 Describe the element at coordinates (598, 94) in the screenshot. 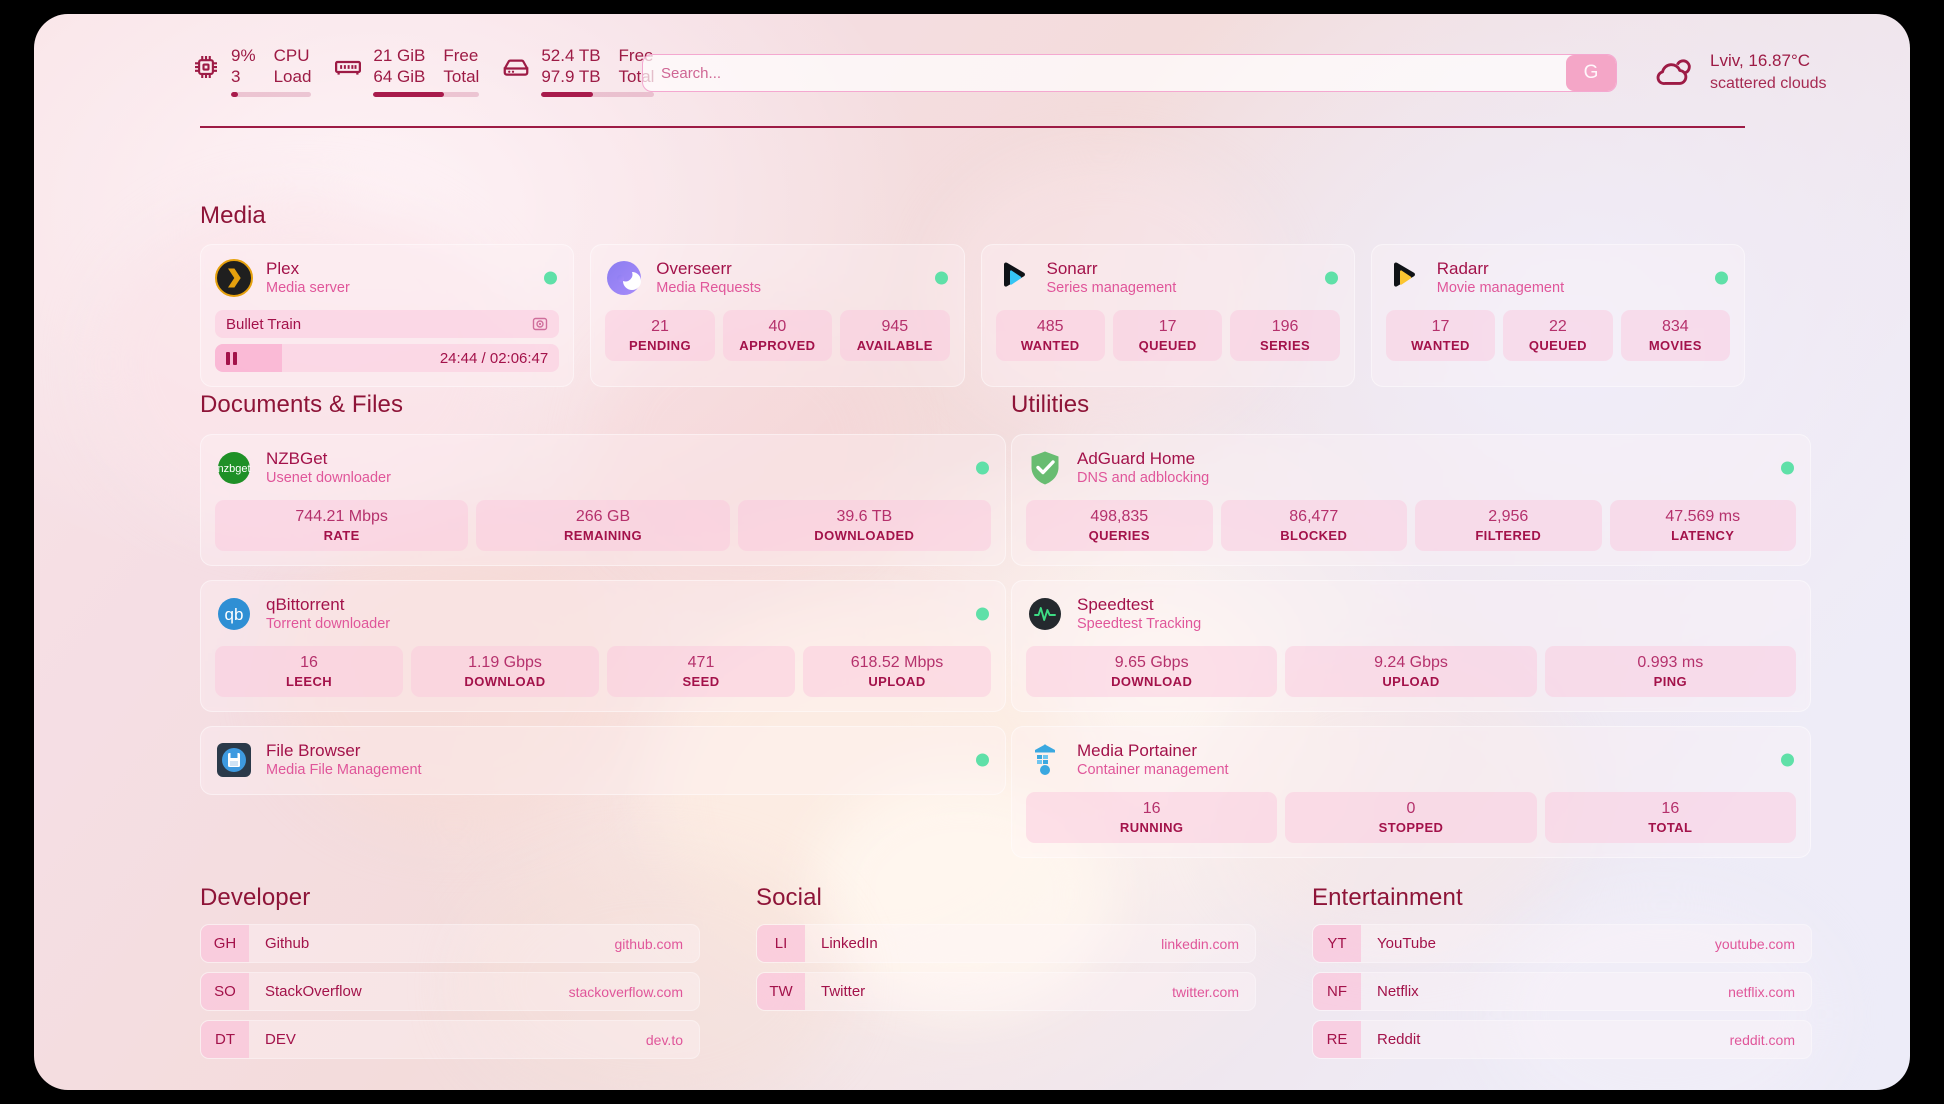

I see `disk-usage-bar` at that location.